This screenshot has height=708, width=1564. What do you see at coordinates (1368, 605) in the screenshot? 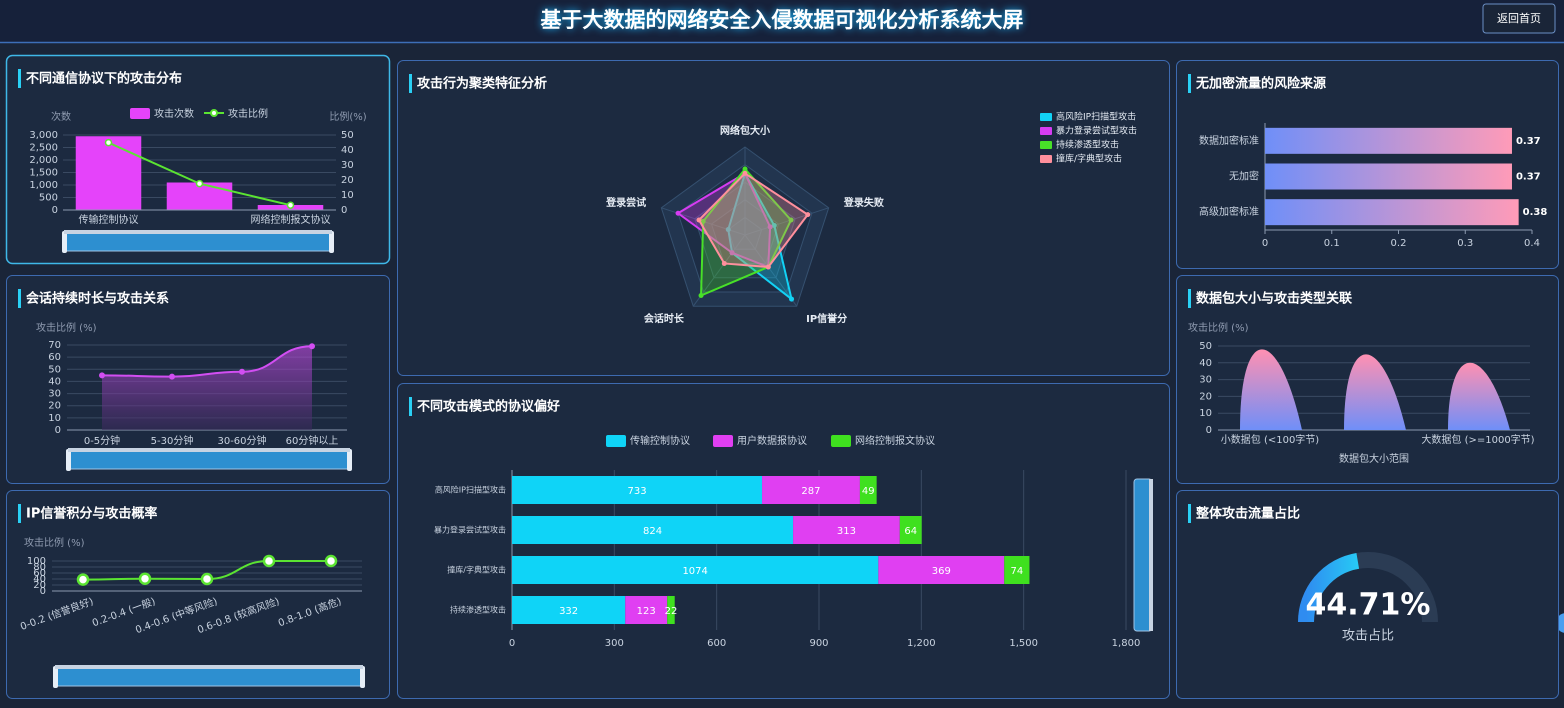
I see `gauge-value-label: 44.71%` at bounding box center [1368, 605].